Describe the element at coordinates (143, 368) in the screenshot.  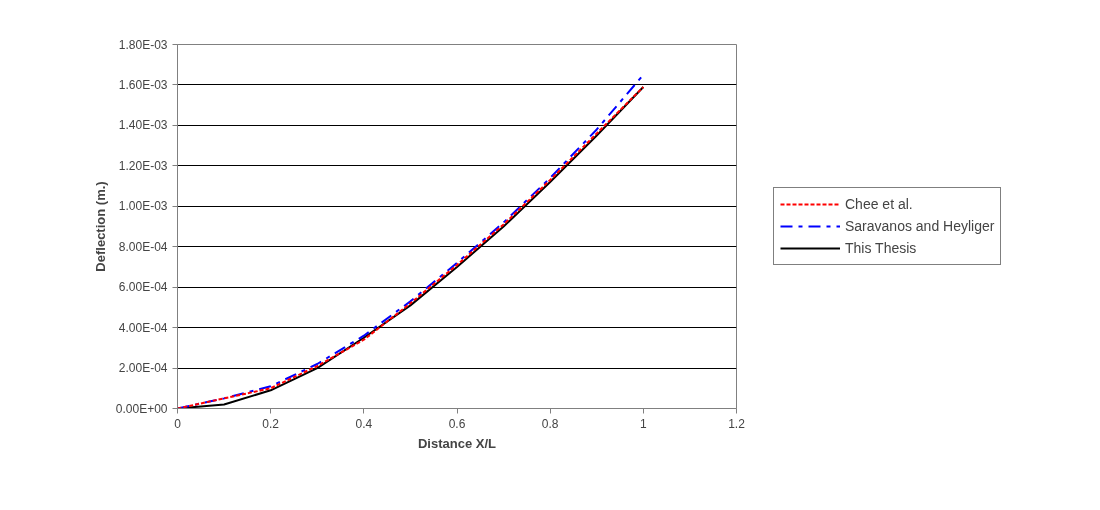
I see `y-tick-label: 2.00E-04` at that location.